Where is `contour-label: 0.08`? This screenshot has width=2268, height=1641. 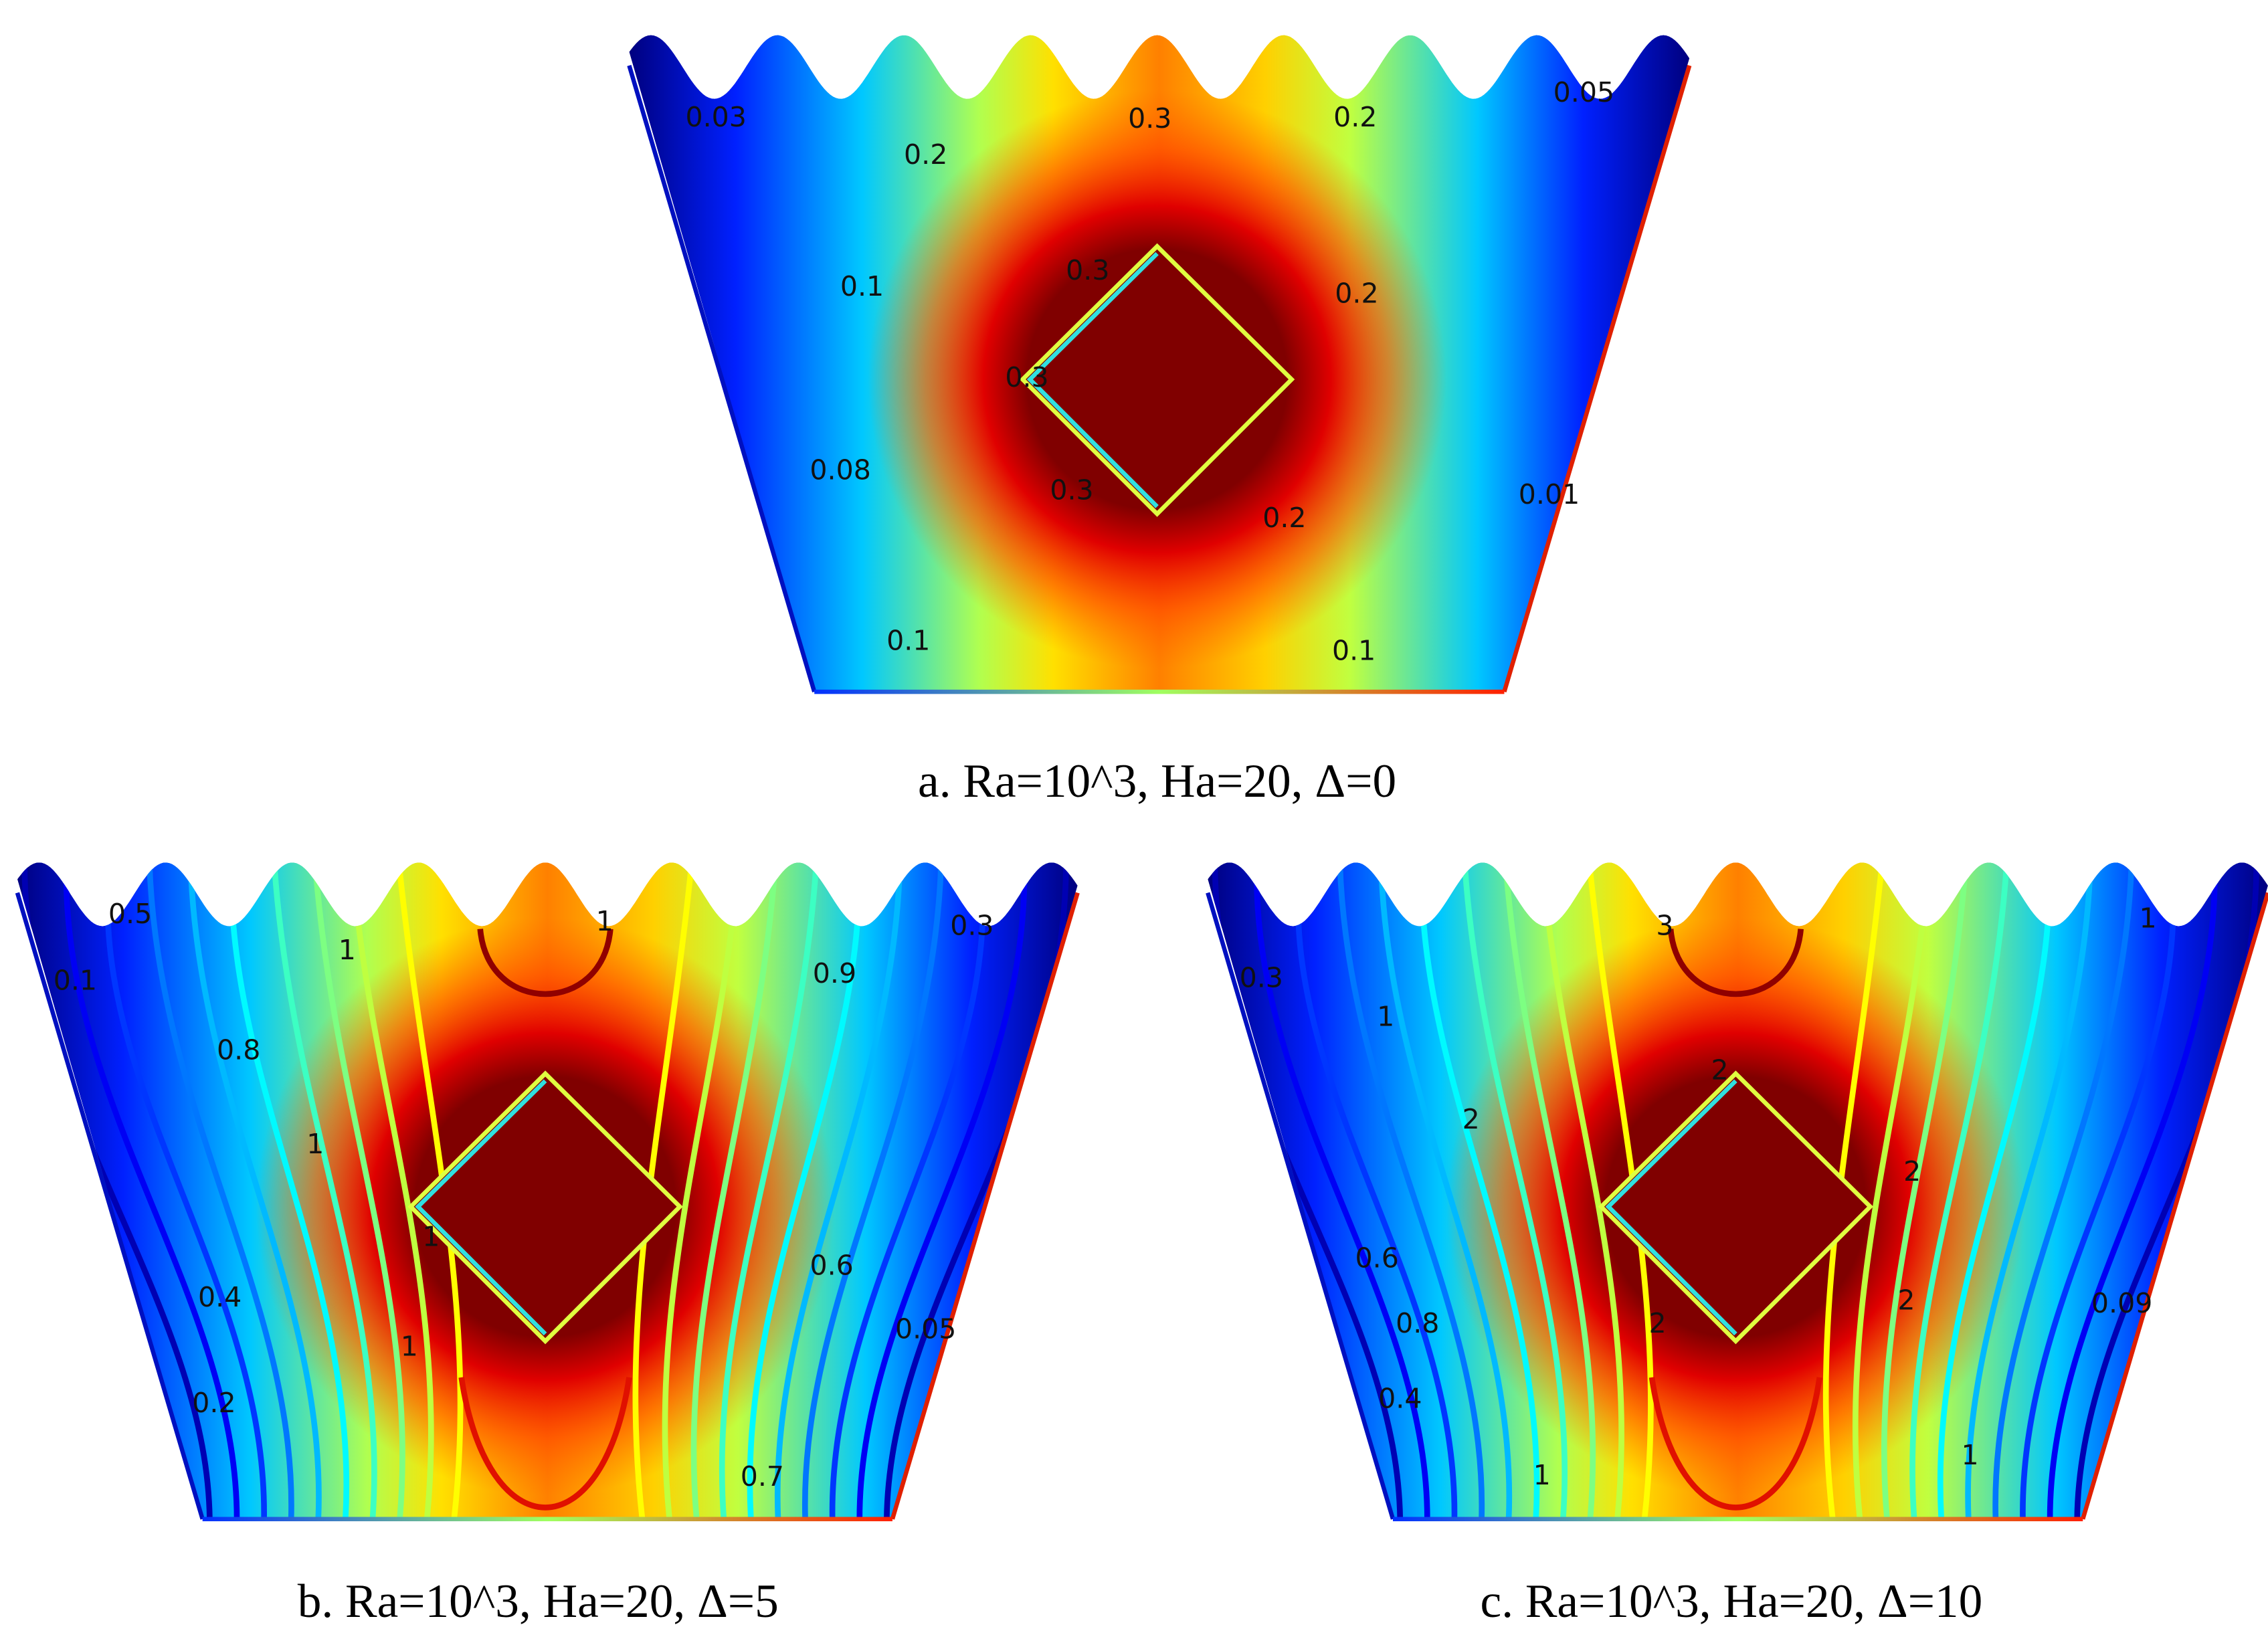
contour-label: 0.08 is located at coordinates (840, 470).